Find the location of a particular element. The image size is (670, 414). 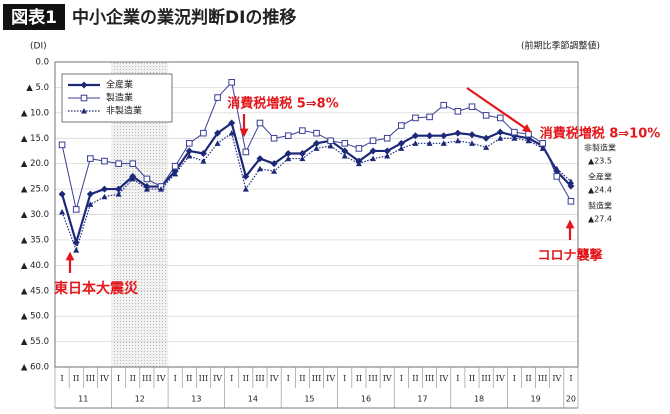

legend-label: 全産業 is located at coordinates (119, 85).